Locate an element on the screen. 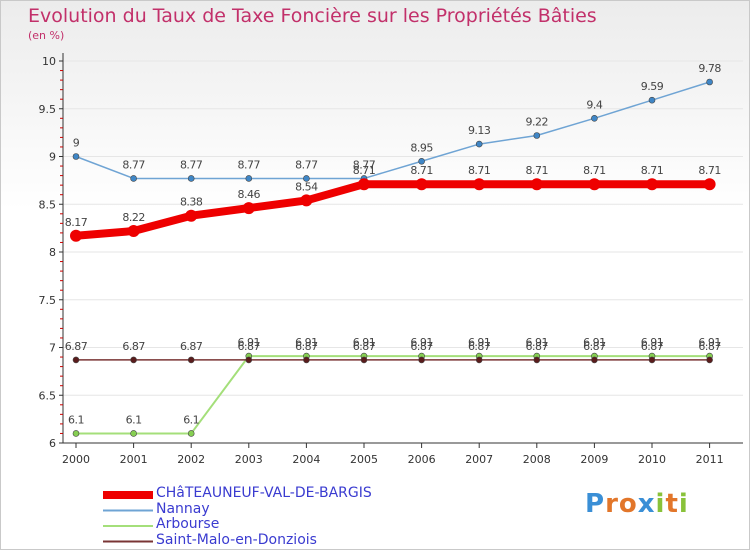 This screenshot has width=750, height=551. series-line is located at coordinates (393, 210).